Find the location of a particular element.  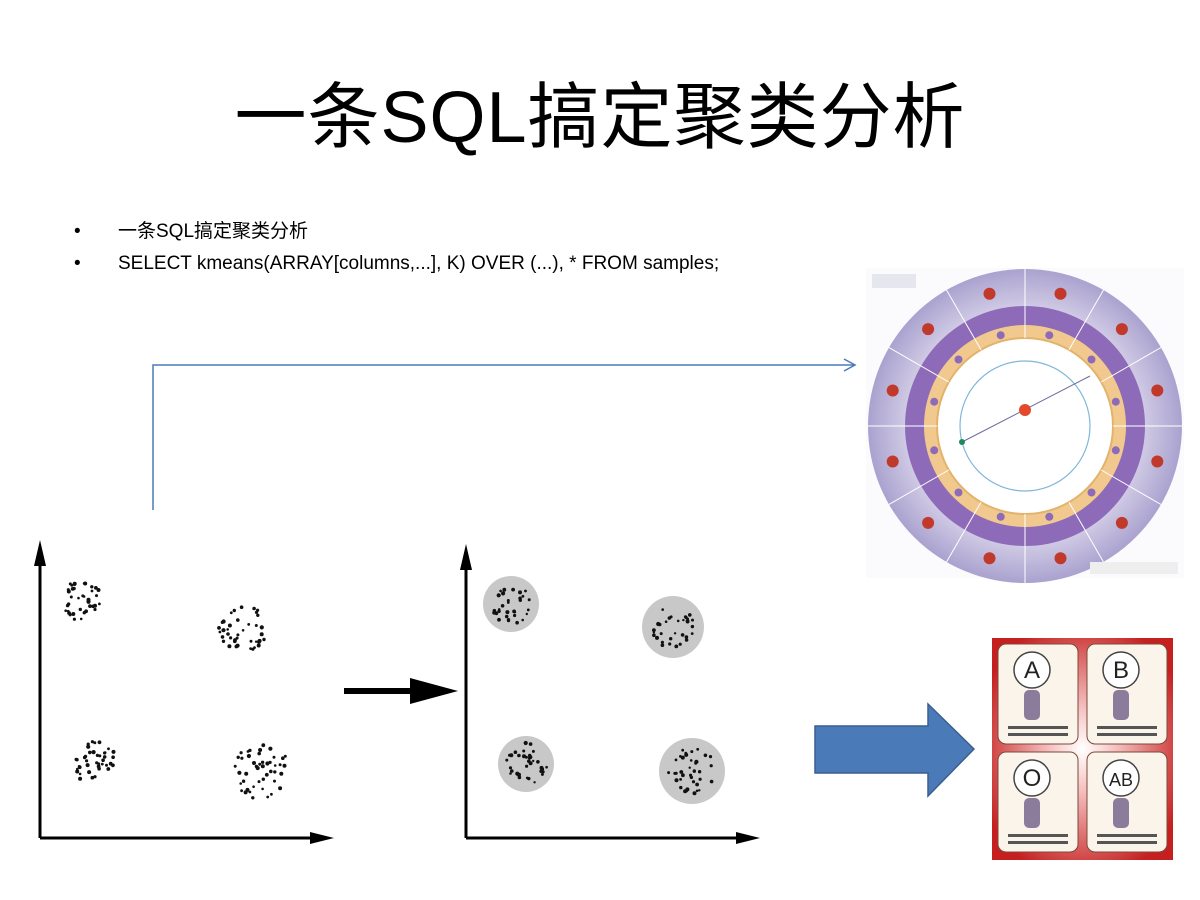

transform-arrow is located at coordinates (401, 691).